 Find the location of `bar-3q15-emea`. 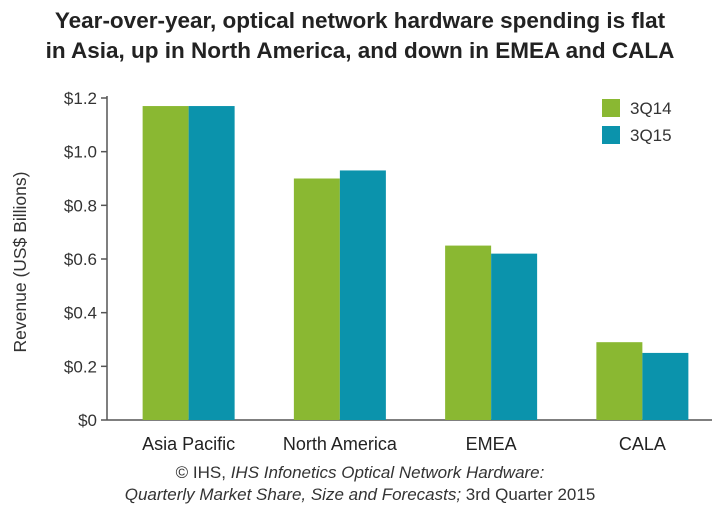

bar-3q15-emea is located at coordinates (514, 336).